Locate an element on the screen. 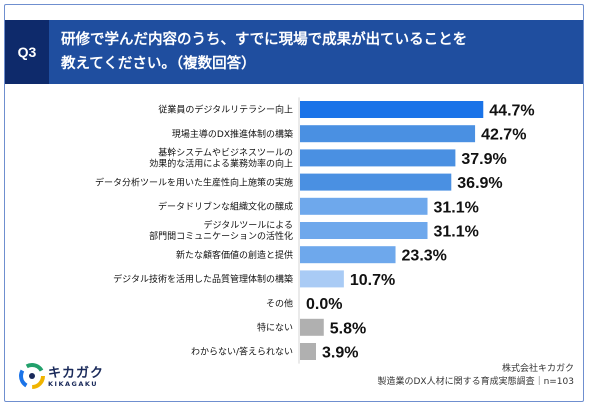 This screenshot has height=408, width=590. value-label: 3.9% is located at coordinates (340, 353).